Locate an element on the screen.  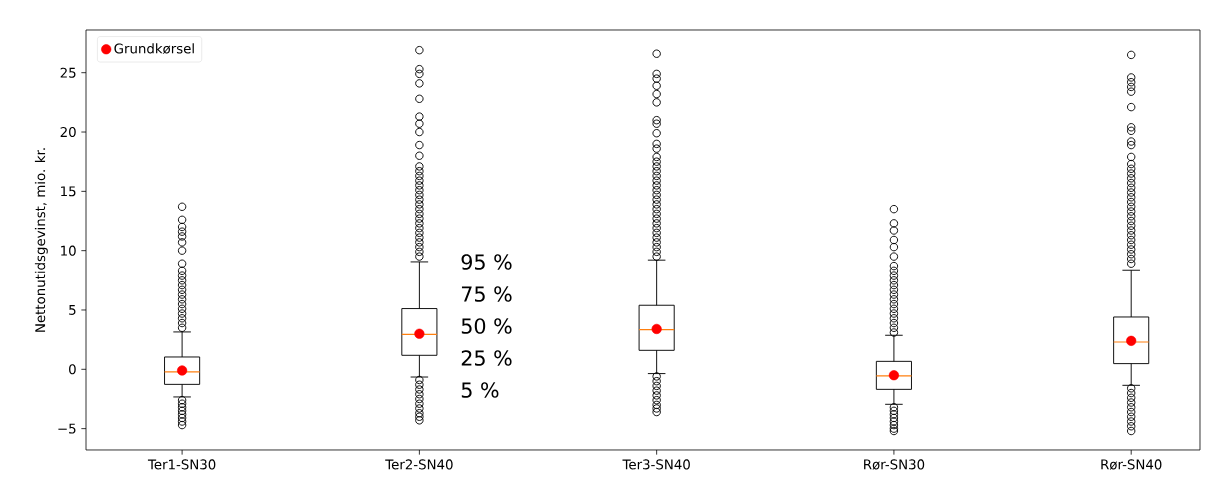
y-axis-title: Nettonutidsgevinst, mio. kr. is located at coordinates (41, 240).